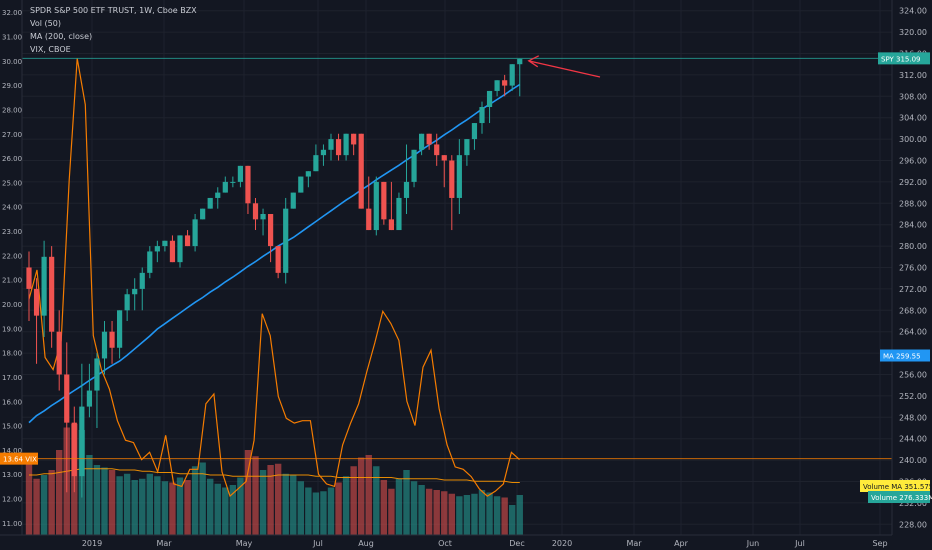  I want to click on vix-axis-bg, so click(11, 275).